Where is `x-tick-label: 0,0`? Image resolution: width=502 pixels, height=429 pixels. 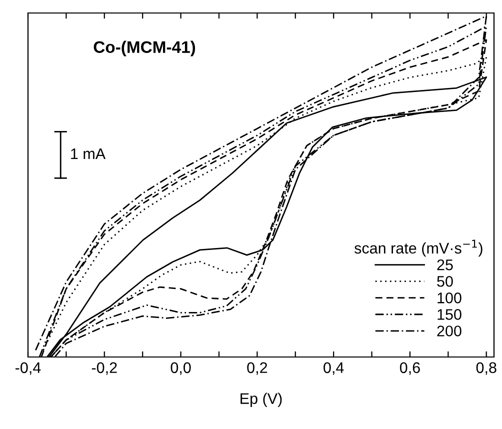
x-tick-label: 0,0 is located at coordinates (180, 368).